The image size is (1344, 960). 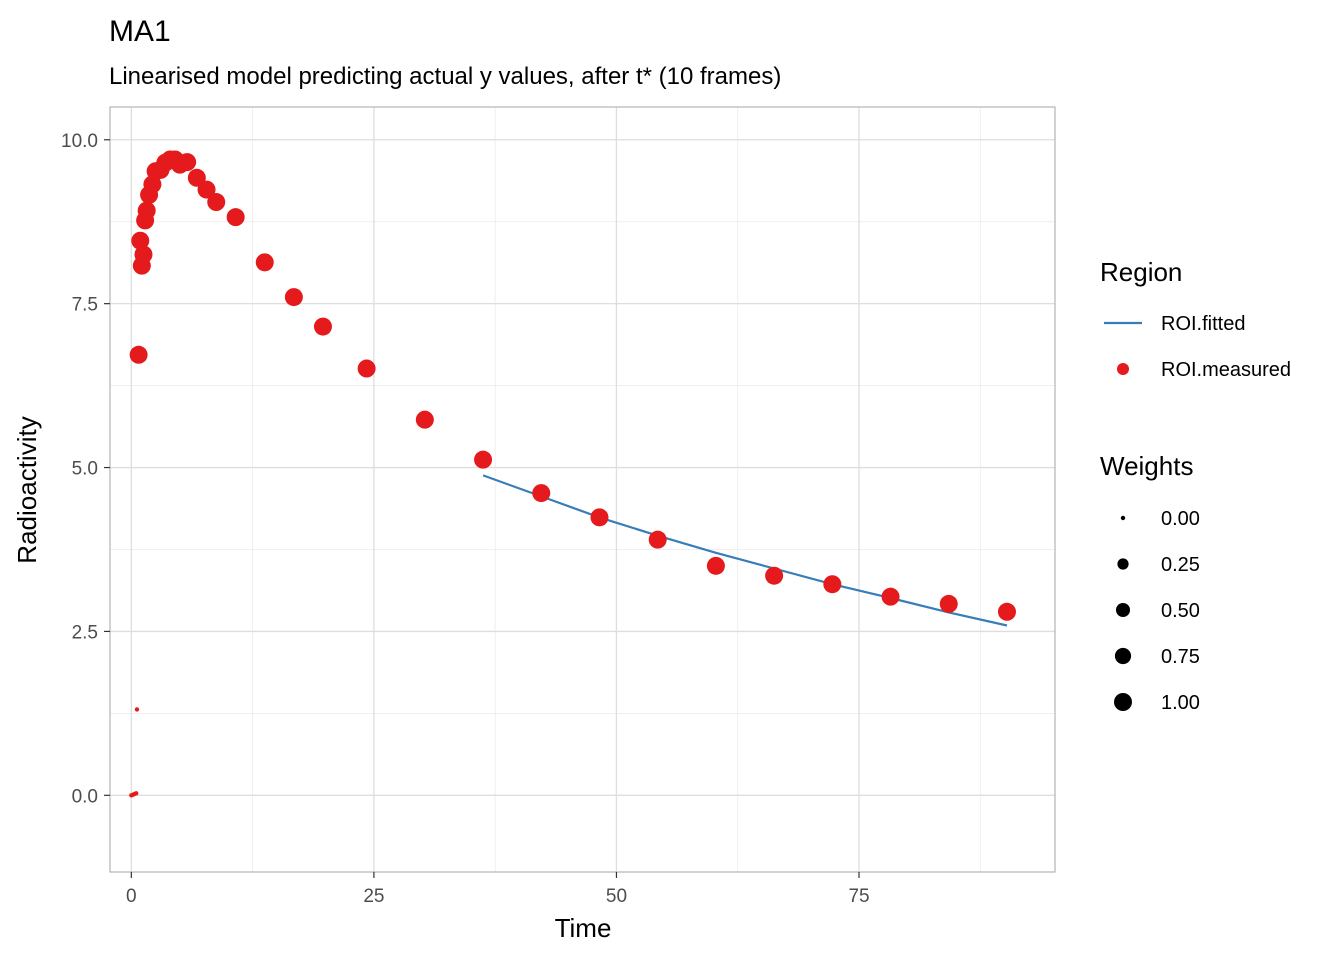 What do you see at coordinates (498, 889) in the screenshot?
I see `x-axis: 0 25 50 75` at bounding box center [498, 889].